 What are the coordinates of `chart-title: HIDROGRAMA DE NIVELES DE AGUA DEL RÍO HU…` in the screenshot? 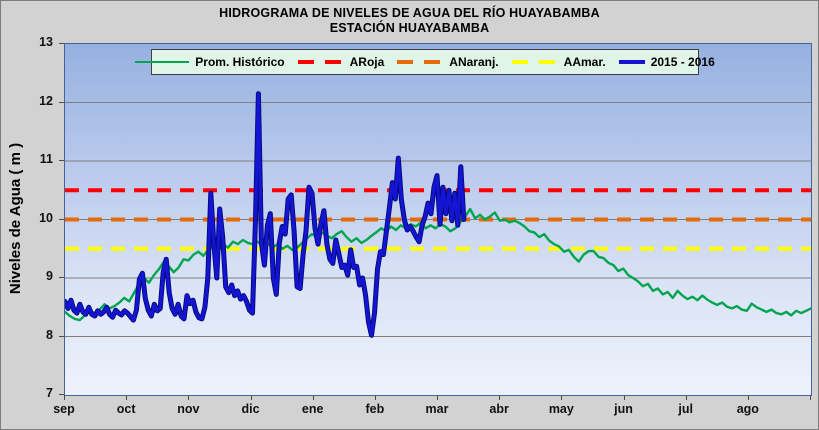 It's located at (409, 21).